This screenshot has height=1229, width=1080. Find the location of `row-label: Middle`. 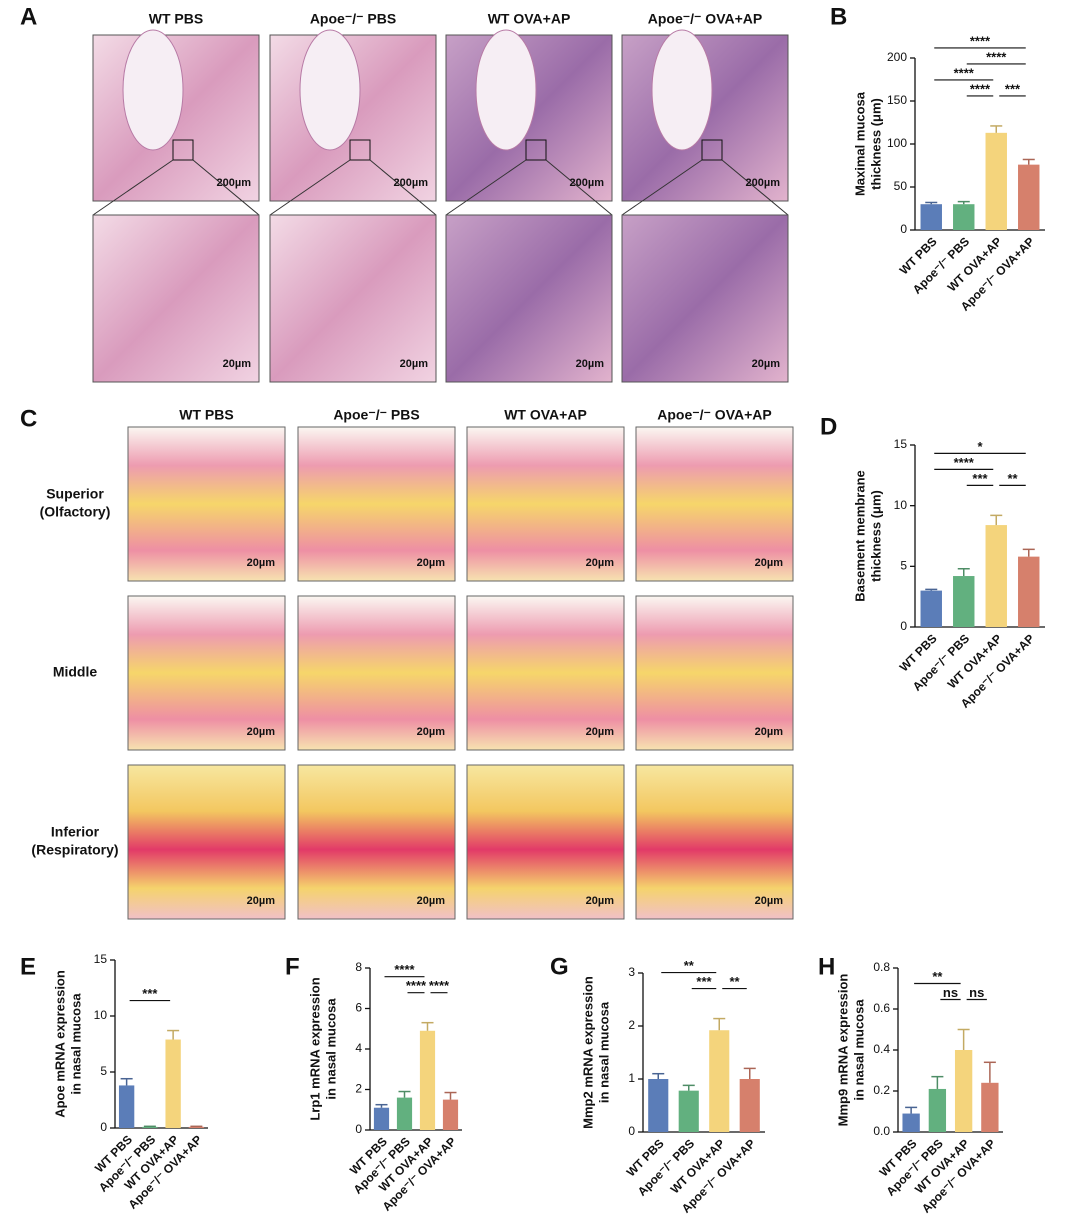

row-label: Middle is located at coordinates (75, 672).